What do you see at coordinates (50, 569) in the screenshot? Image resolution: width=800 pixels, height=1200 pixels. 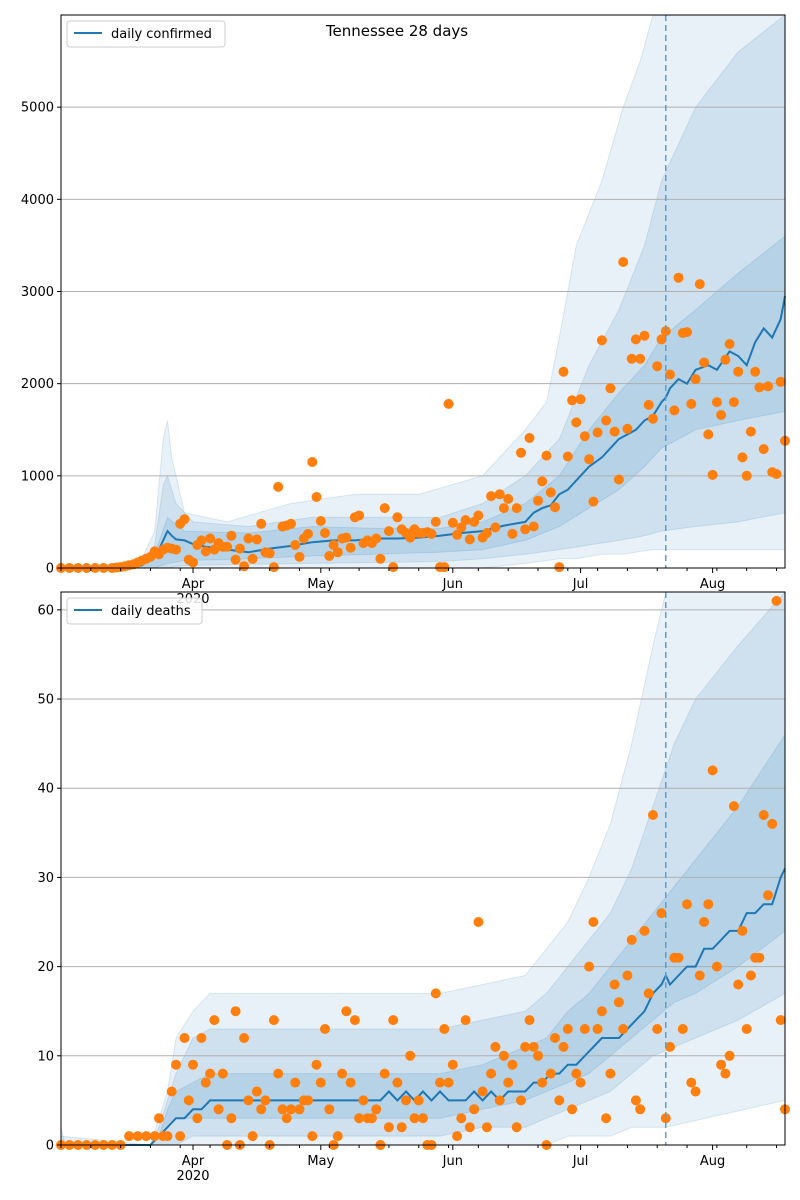 I see `y-tick-label: 0` at bounding box center [50, 569].